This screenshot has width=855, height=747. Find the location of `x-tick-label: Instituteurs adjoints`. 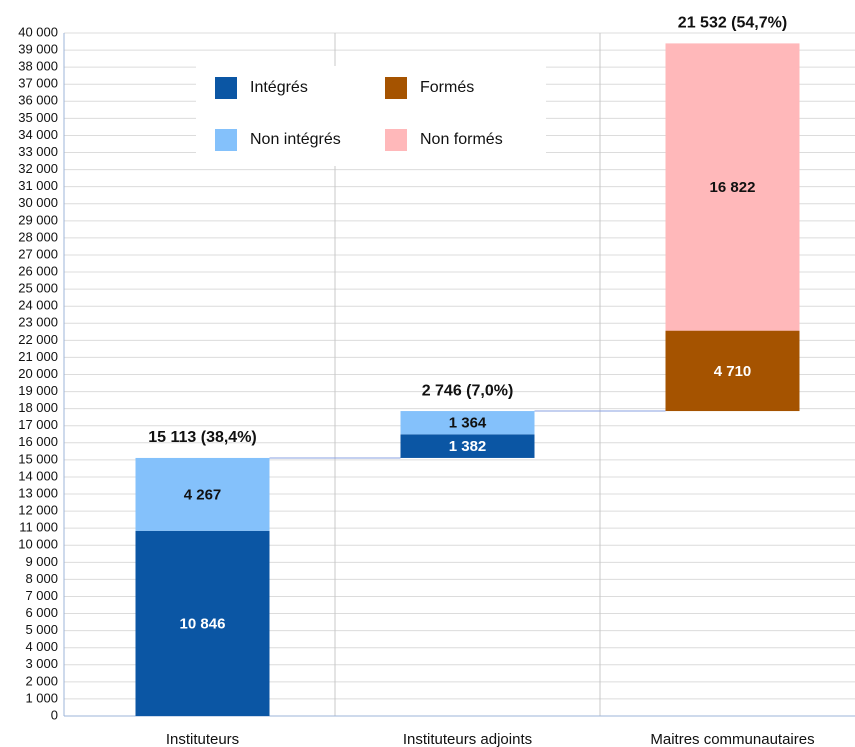

x-tick-label: Instituteurs adjoints is located at coordinates (467, 739).